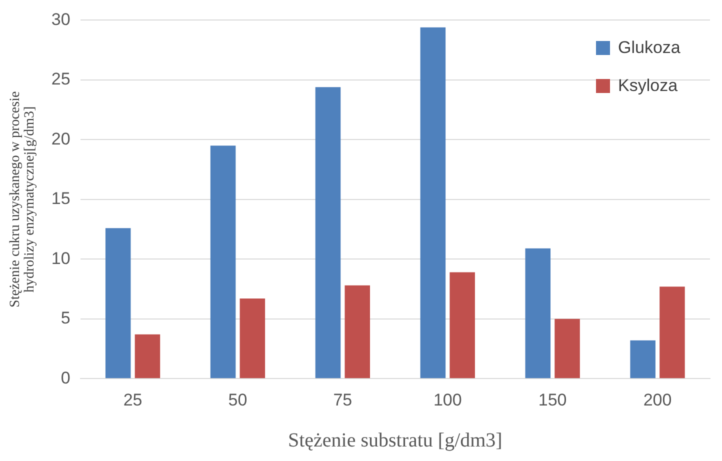 This screenshot has height=461, width=722. I want to click on y-tick-label: 25, so click(60, 79).